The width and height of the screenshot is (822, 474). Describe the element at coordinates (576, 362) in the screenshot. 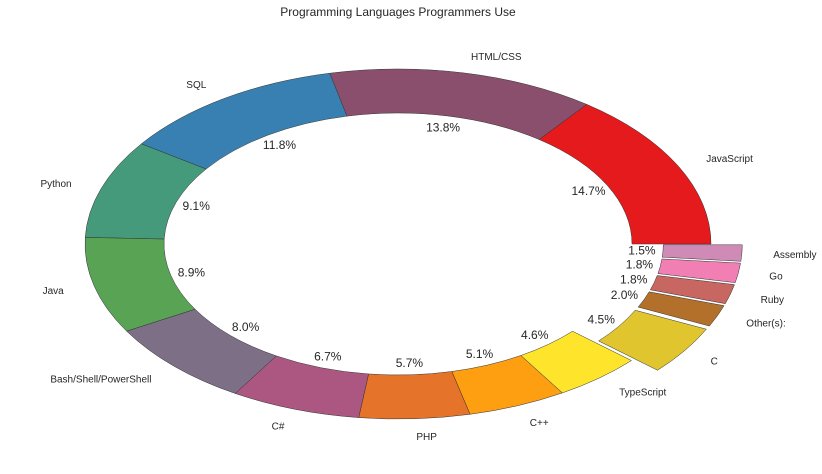

I see `slice-typescript` at that location.